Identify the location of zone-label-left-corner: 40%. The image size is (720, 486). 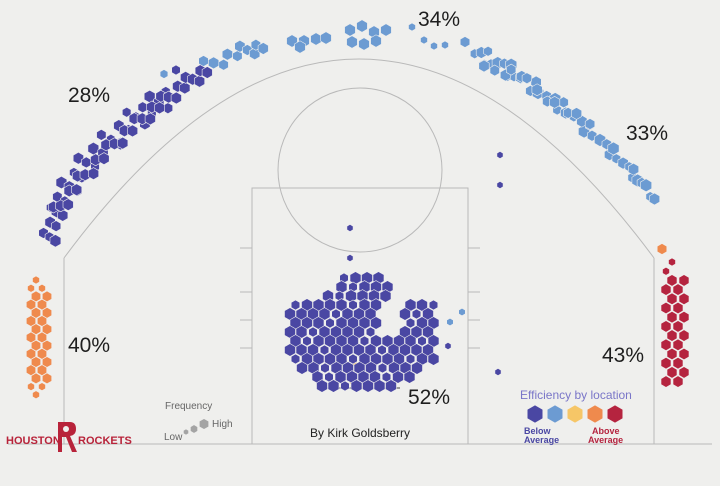
(89, 345).